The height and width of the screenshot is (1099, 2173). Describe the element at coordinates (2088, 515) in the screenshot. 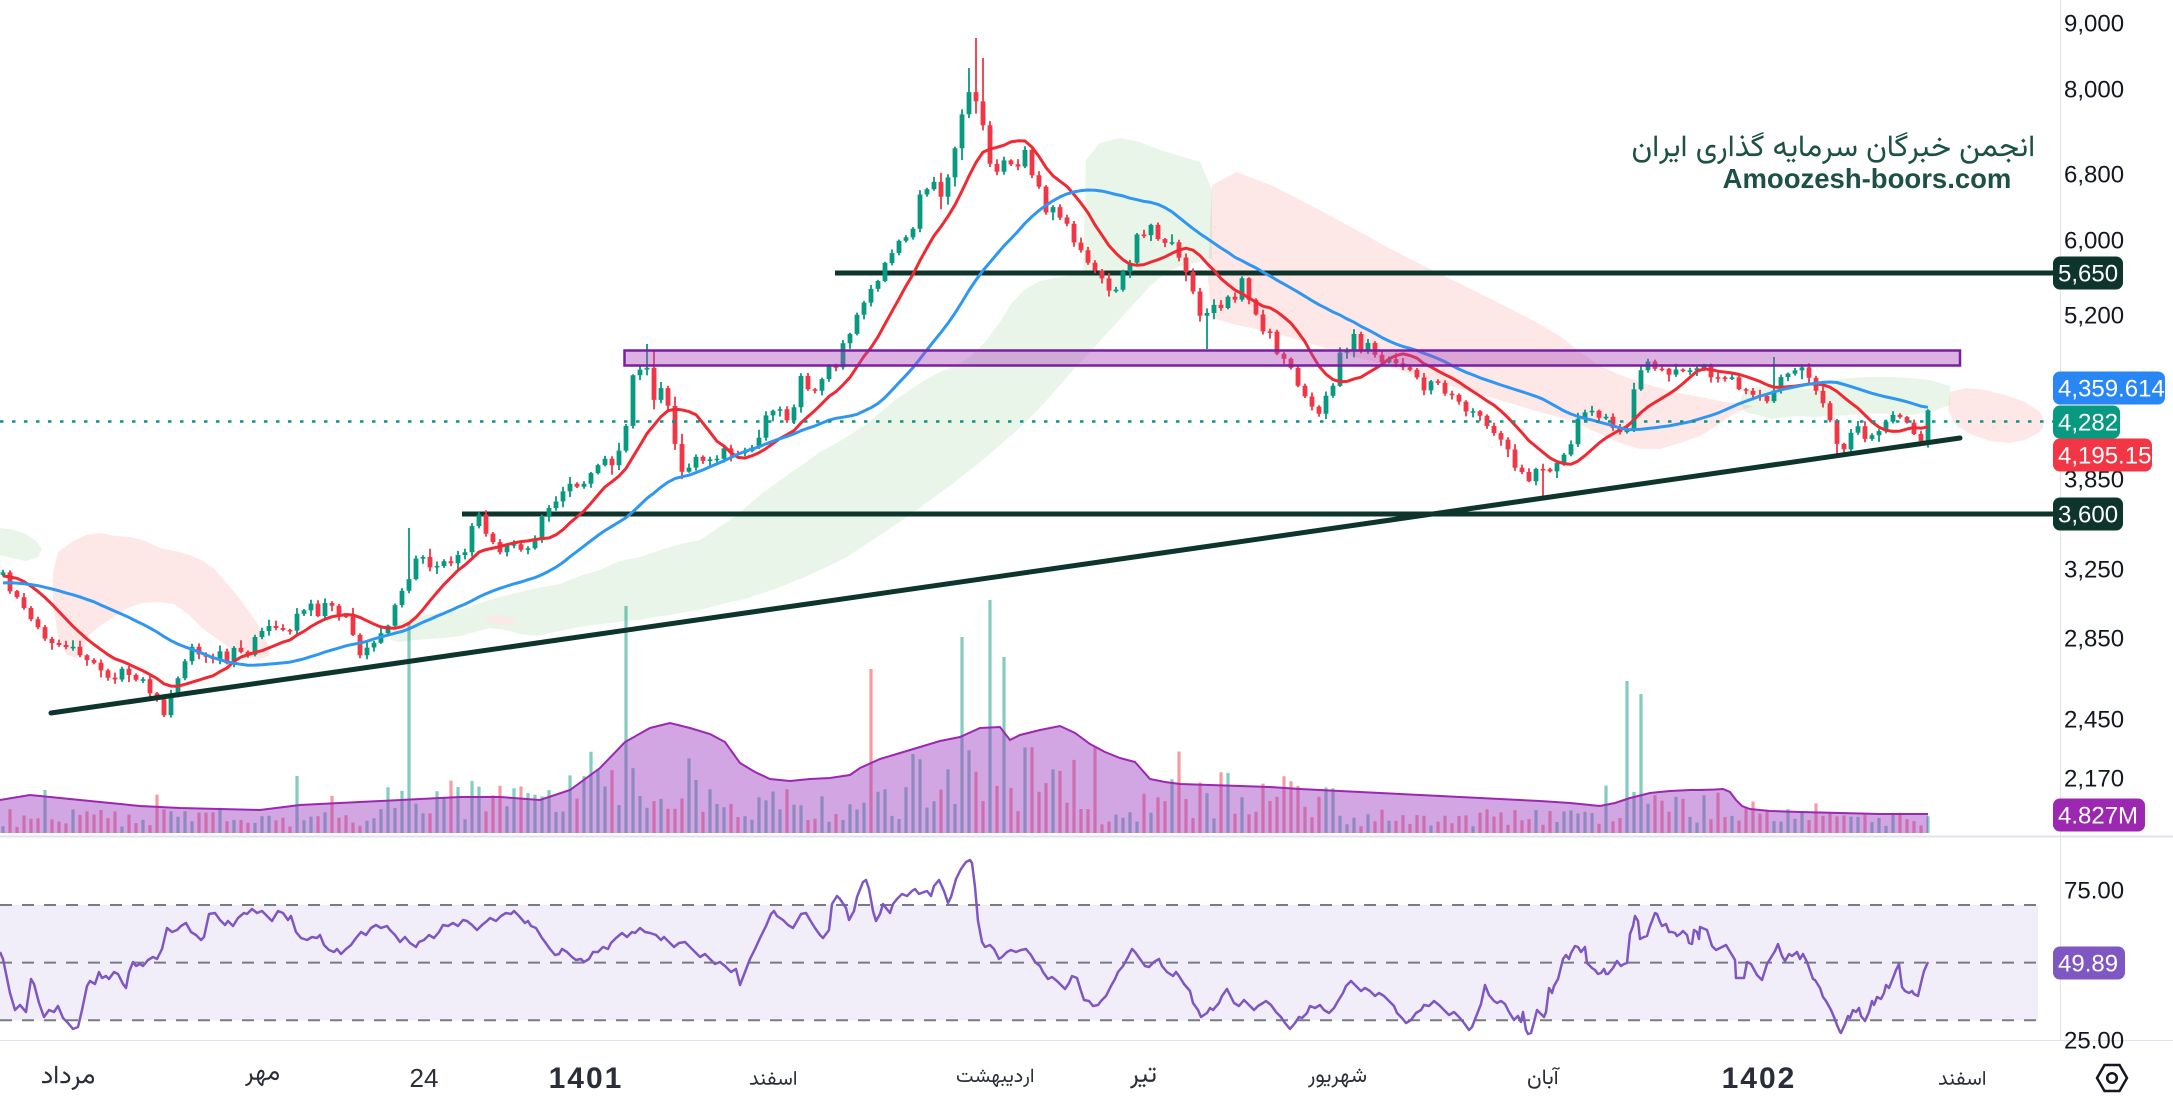

I see `svg-text: 3,600` at that location.